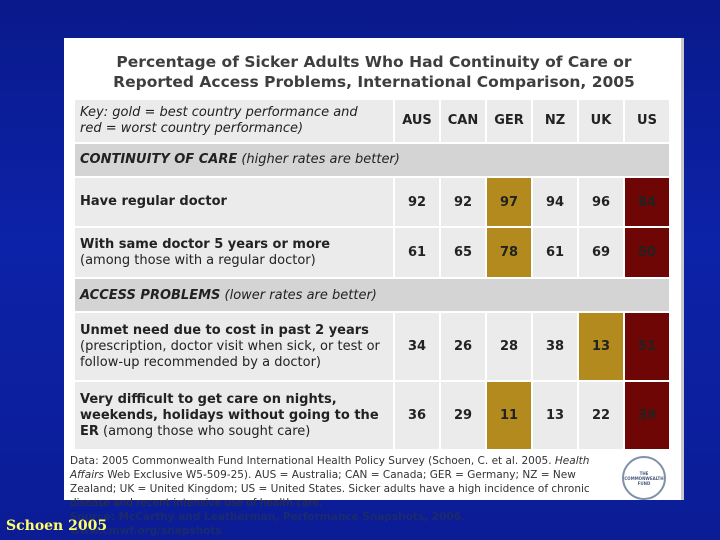 The image size is (720, 540). I want to click on section-note: (lower rates are better), so click(298, 295).